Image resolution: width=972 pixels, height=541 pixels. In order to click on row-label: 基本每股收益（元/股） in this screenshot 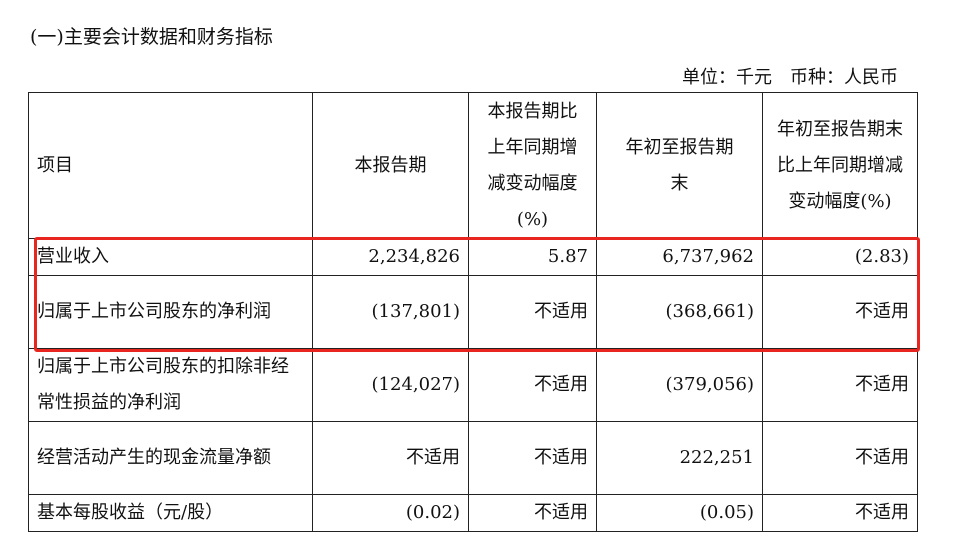, I will do `click(170, 513)`.